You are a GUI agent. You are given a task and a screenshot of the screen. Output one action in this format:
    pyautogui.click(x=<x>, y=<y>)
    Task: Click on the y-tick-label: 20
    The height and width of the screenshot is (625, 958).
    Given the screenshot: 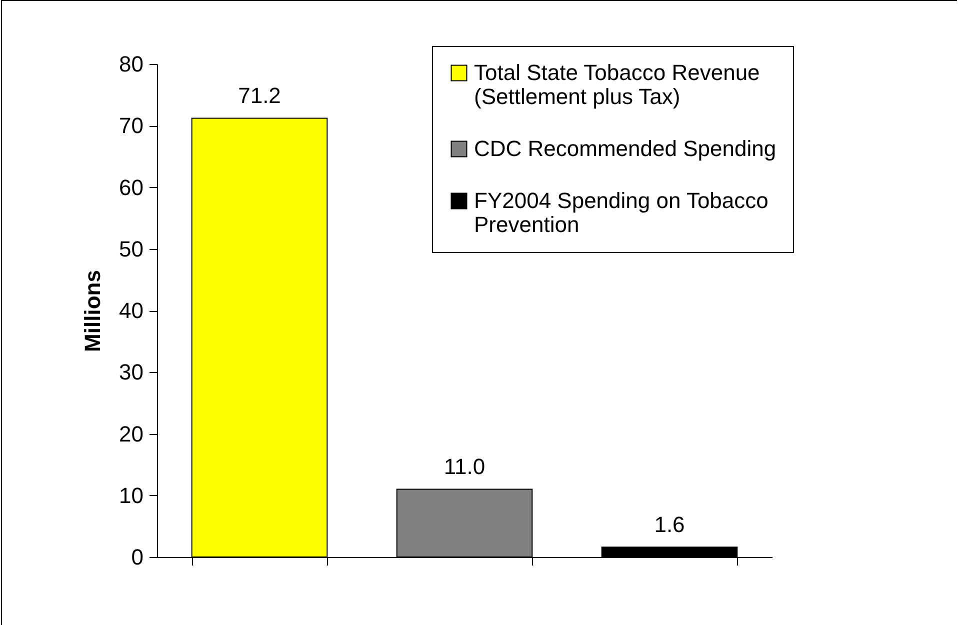 What is the action you would take?
    pyautogui.click(x=131, y=433)
    